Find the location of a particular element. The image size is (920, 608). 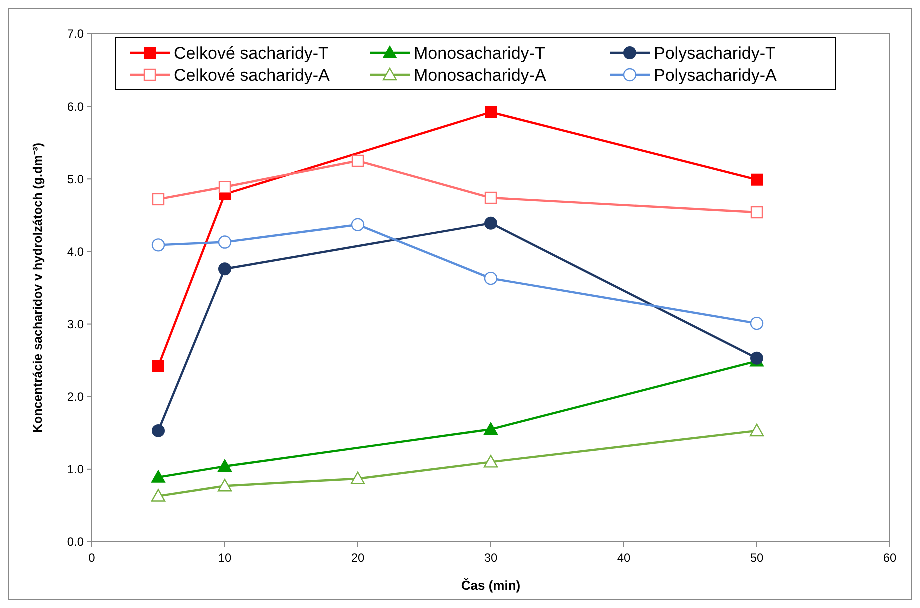

legend-label: Polysacharidy-A is located at coordinates (716, 75).